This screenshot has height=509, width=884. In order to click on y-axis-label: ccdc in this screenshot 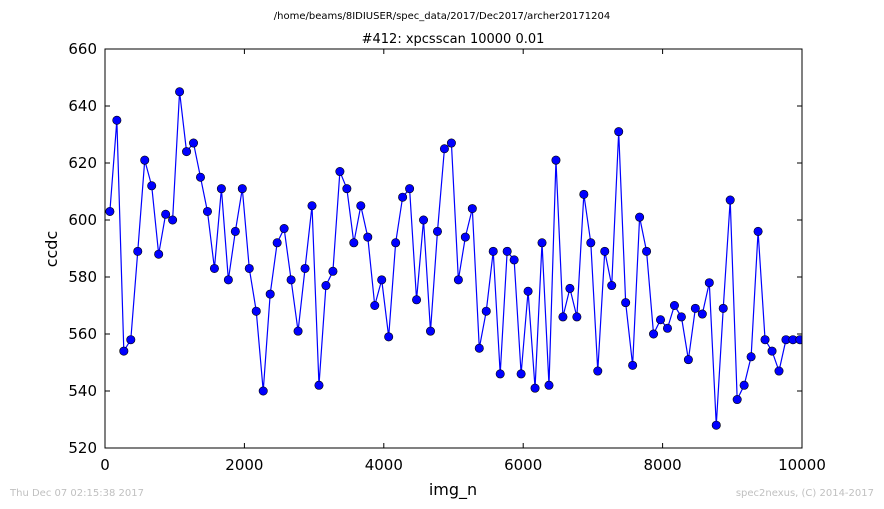, I will do `click(51, 249)`.